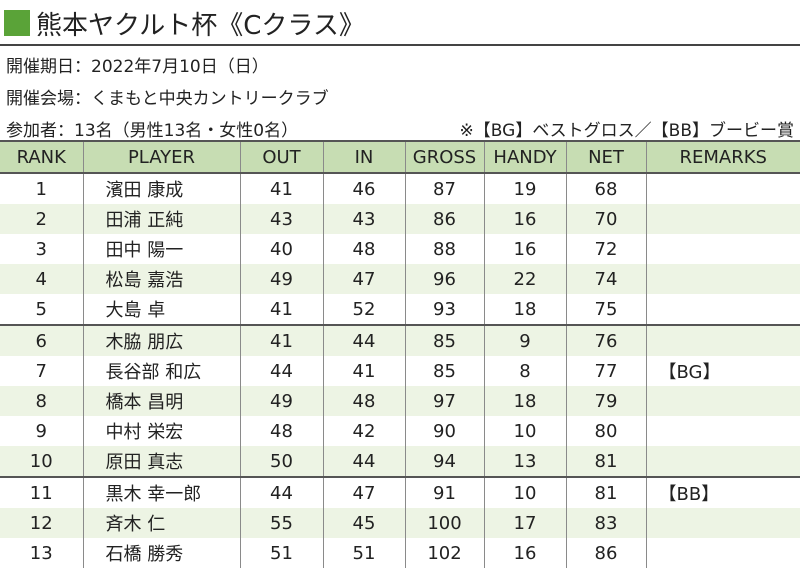 The width and height of the screenshot is (800, 575). I want to click on table-row: 5 大島 卓 41 52 93 18 75, so click(400, 309).